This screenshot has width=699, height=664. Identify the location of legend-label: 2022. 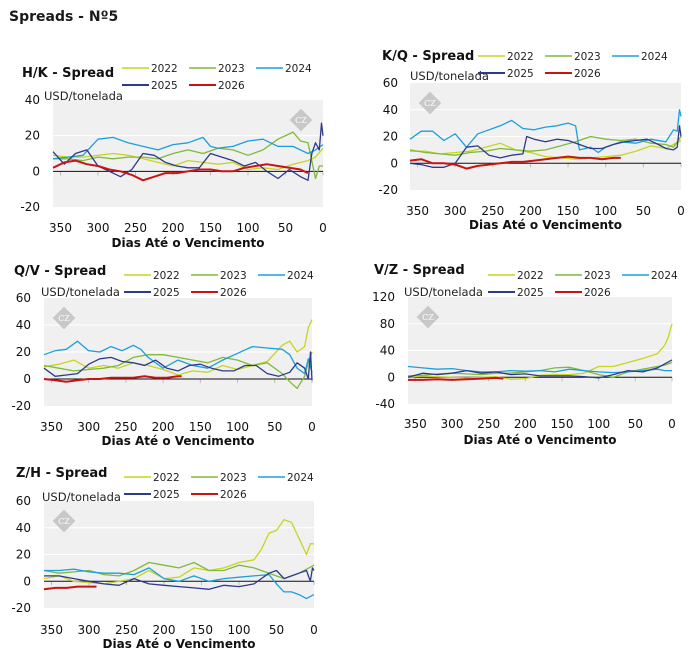
(530, 276).